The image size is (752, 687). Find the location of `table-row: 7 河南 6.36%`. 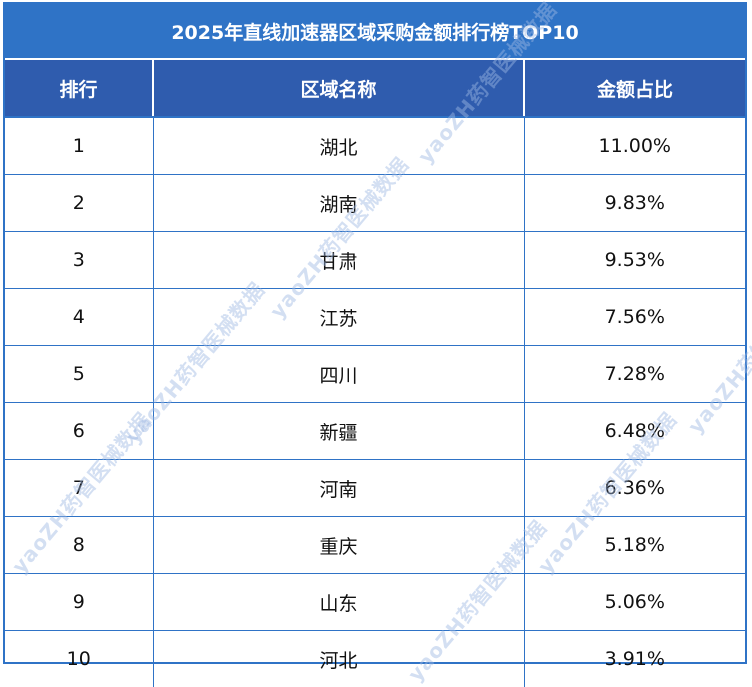

table-row: 7 河南 6.36% is located at coordinates (375, 488).